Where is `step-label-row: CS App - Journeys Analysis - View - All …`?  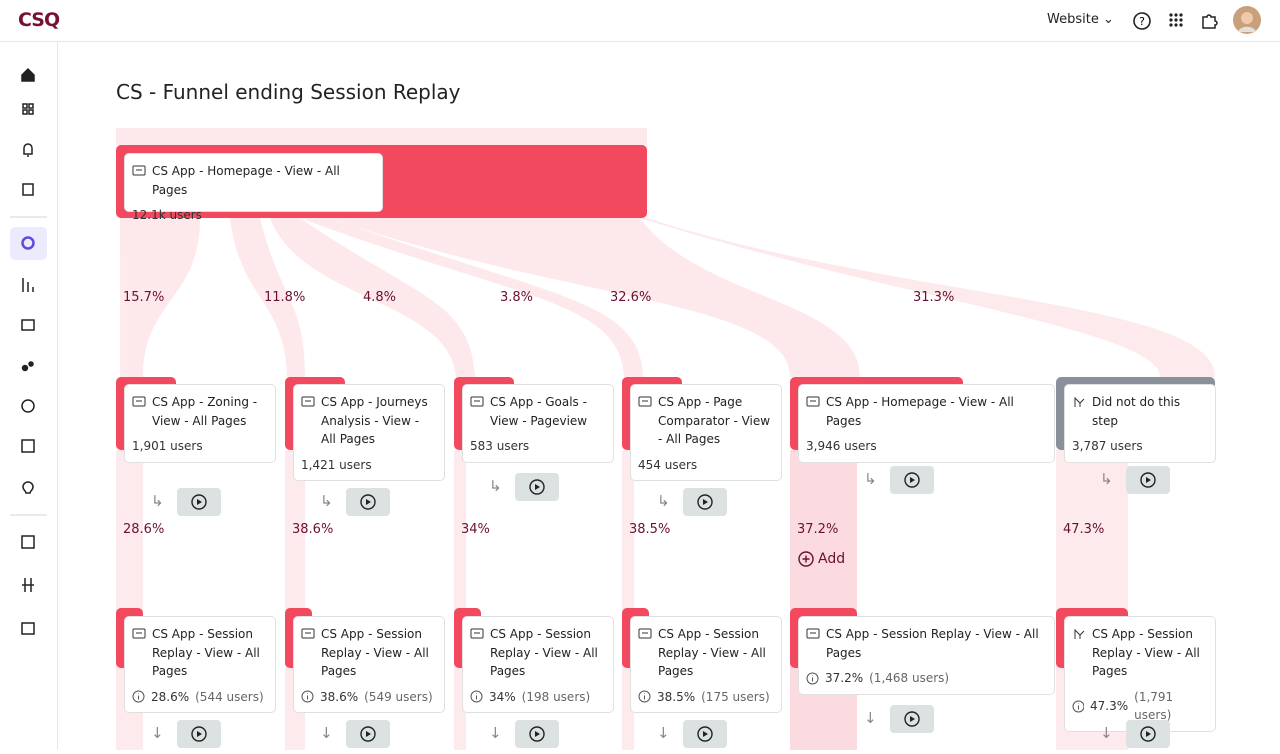 step-label-row: CS App - Journeys Analysis - View - All … is located at coordinates (369, 421).